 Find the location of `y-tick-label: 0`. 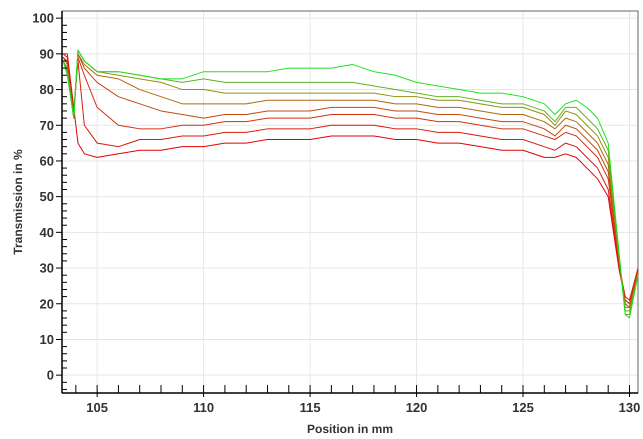

y-tick-label: 0 is located at coordinates (50, 375).